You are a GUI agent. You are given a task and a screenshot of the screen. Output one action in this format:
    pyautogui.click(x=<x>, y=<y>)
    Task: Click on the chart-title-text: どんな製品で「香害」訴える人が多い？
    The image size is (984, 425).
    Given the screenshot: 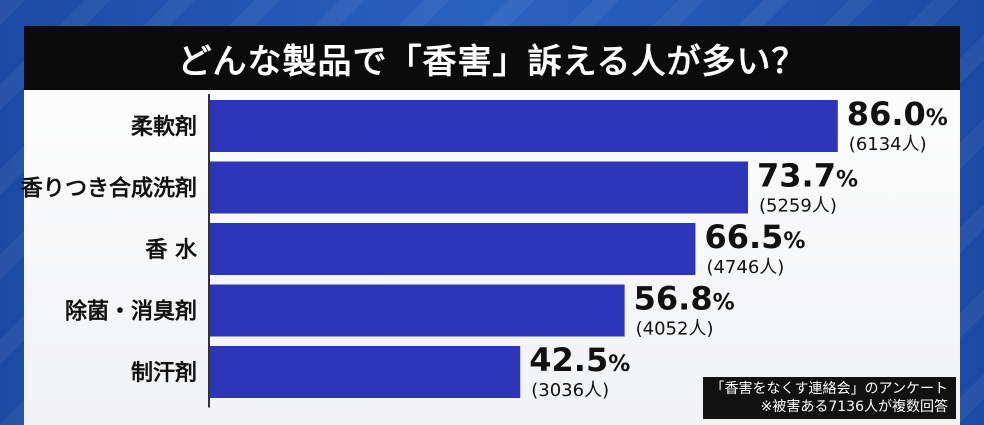 What is the action you would take?
    pyautogui.click(x=492, y=61)
    